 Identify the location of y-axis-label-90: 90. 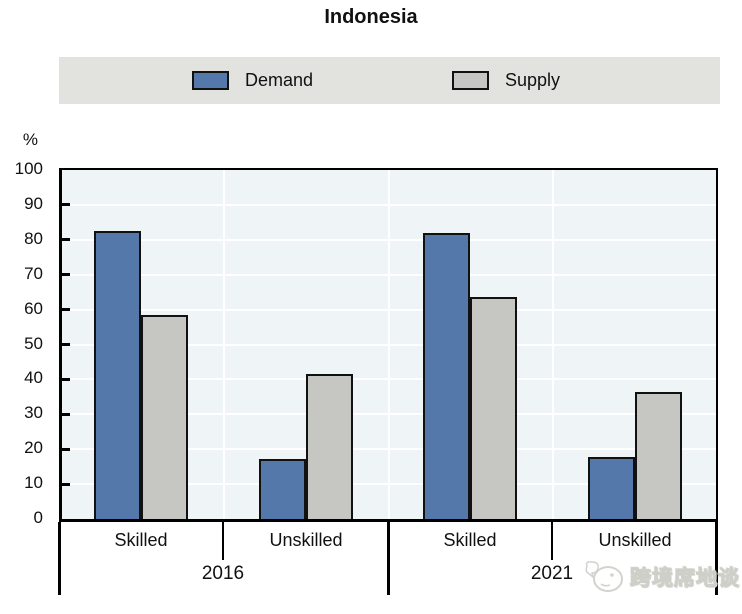
(33, 203).